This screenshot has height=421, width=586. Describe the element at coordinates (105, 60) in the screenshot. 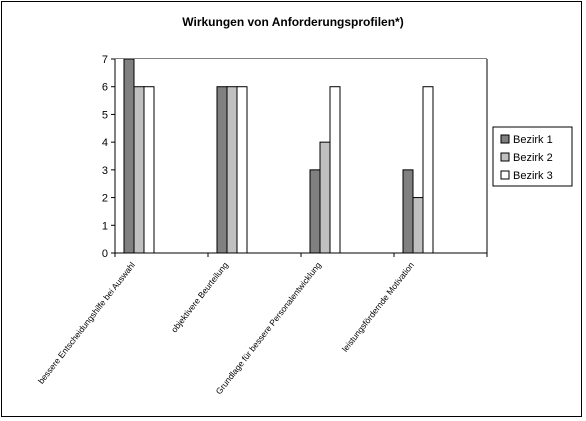

I see `y-tick-label-7: 7` at that location.